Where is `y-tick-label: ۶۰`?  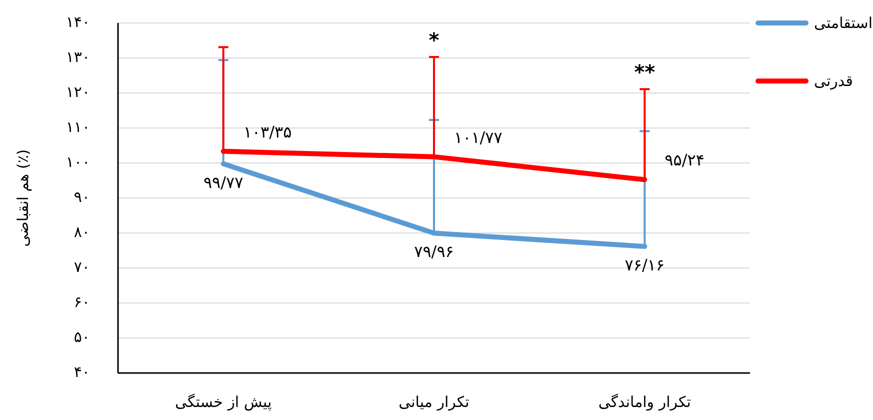
y-tick-label: ۶۰ is located at coordinates (82, 302).